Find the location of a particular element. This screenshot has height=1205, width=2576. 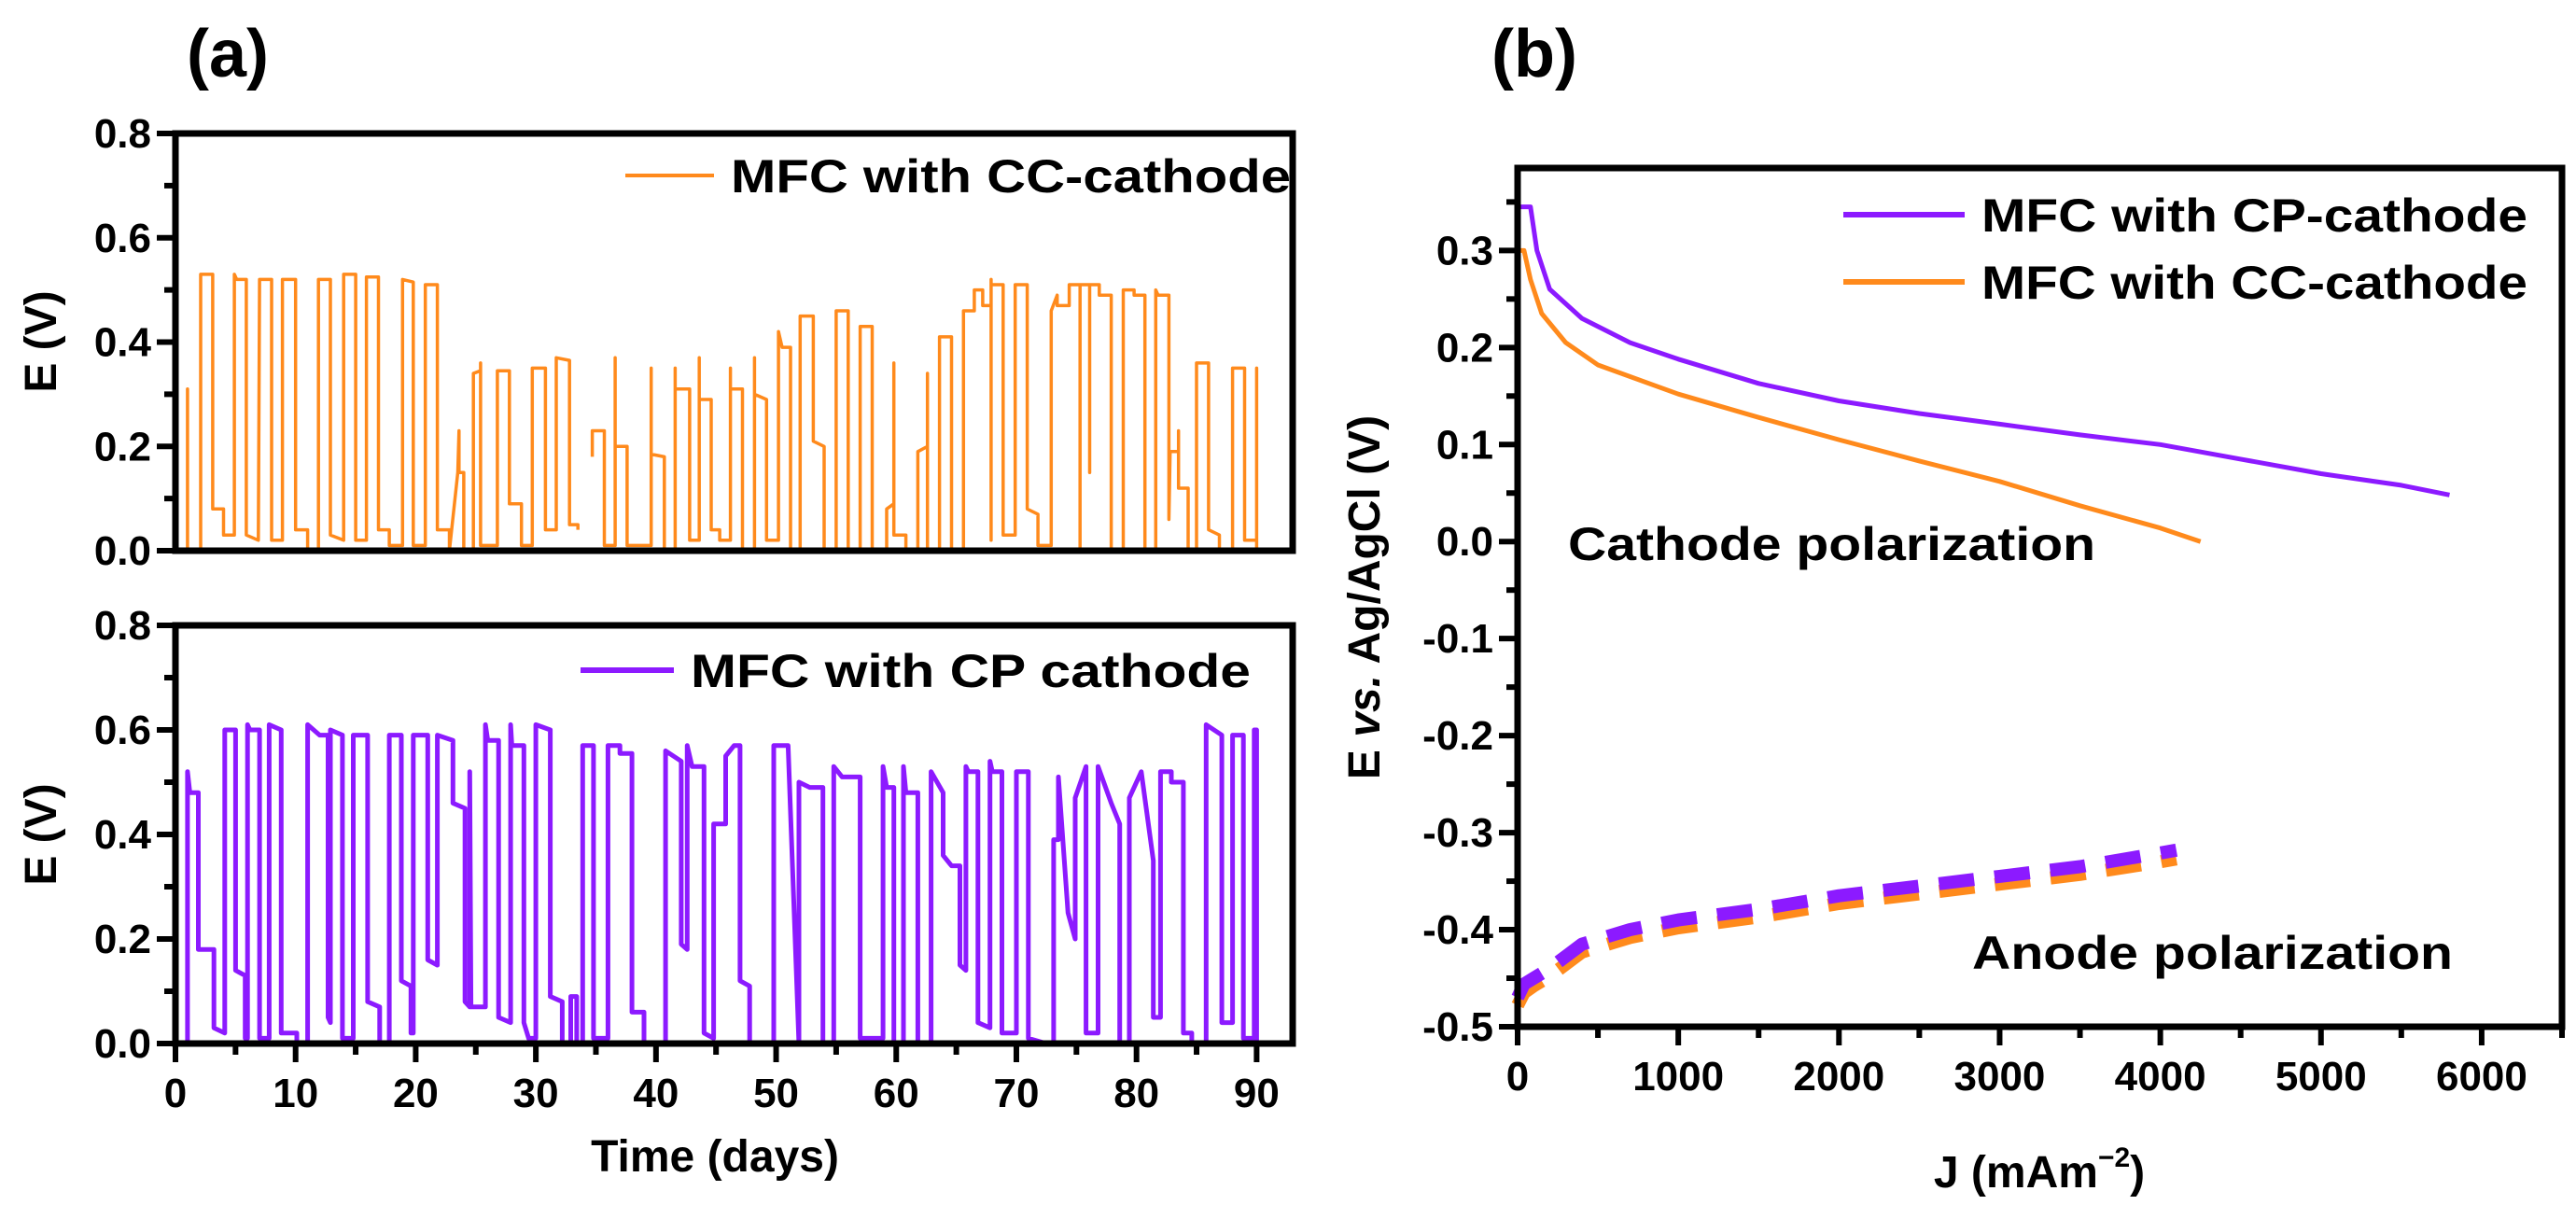

y-tick-label: -0.4 is located at coordinates (1457, 930).